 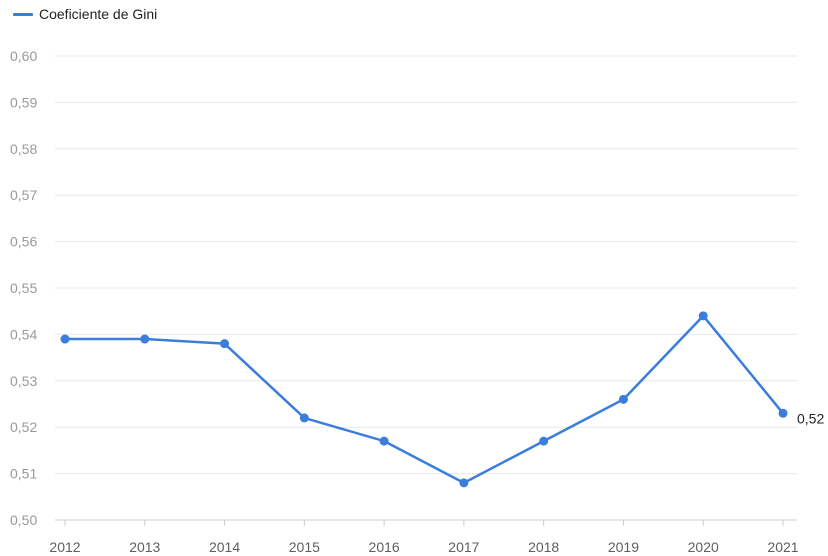 I want to click on x-tick-label: 2015, so click(x=304, y=547).